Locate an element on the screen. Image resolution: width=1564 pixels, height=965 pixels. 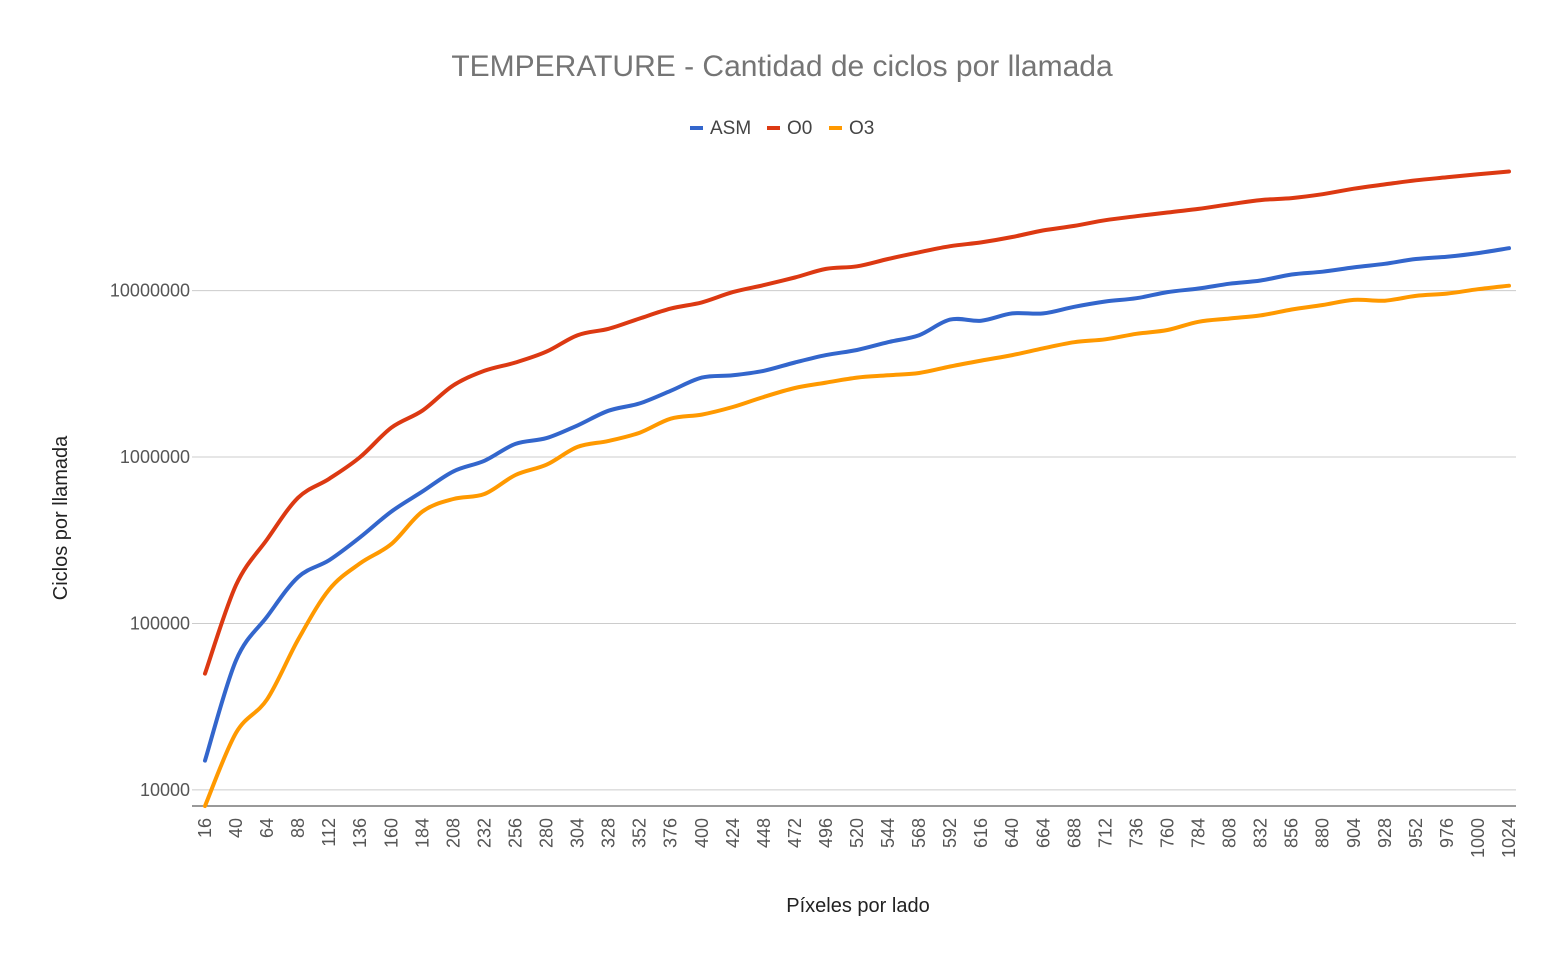
x-tick-label: 952 is located at coordinates (1416, 833).